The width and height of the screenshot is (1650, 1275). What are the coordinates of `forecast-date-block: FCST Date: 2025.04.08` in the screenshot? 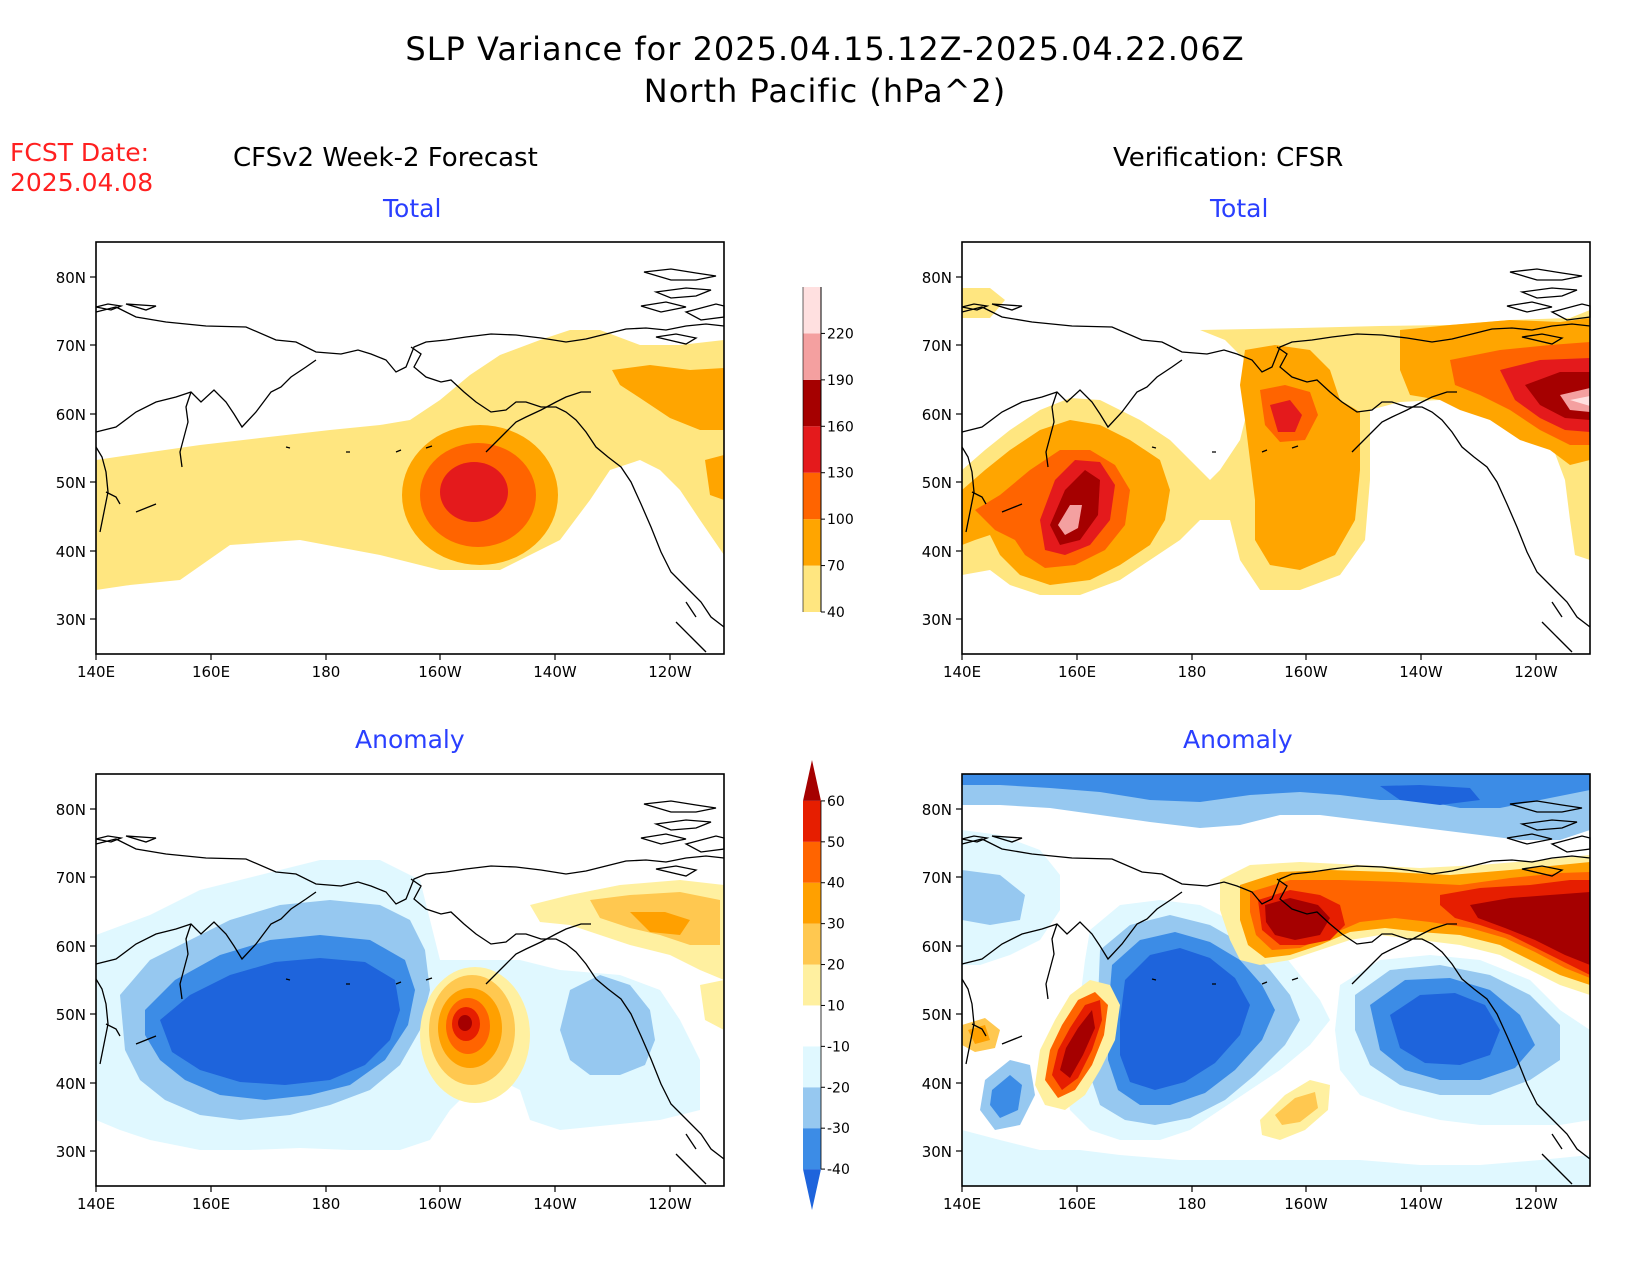 It's located at (81, 168).